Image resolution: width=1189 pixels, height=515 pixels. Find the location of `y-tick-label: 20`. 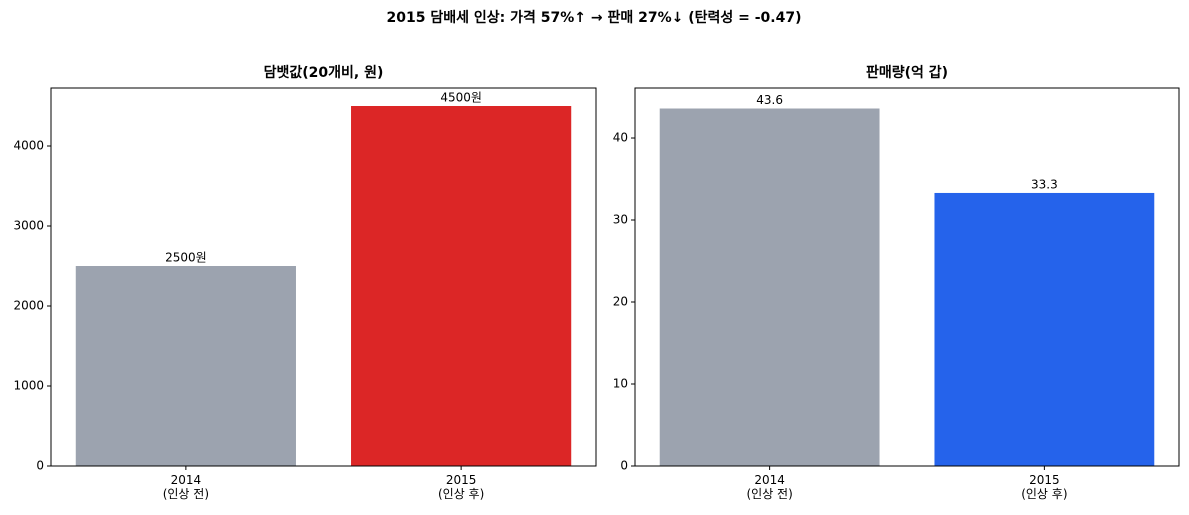

y-tick-label: 20 is located at coordinates (620, 302).